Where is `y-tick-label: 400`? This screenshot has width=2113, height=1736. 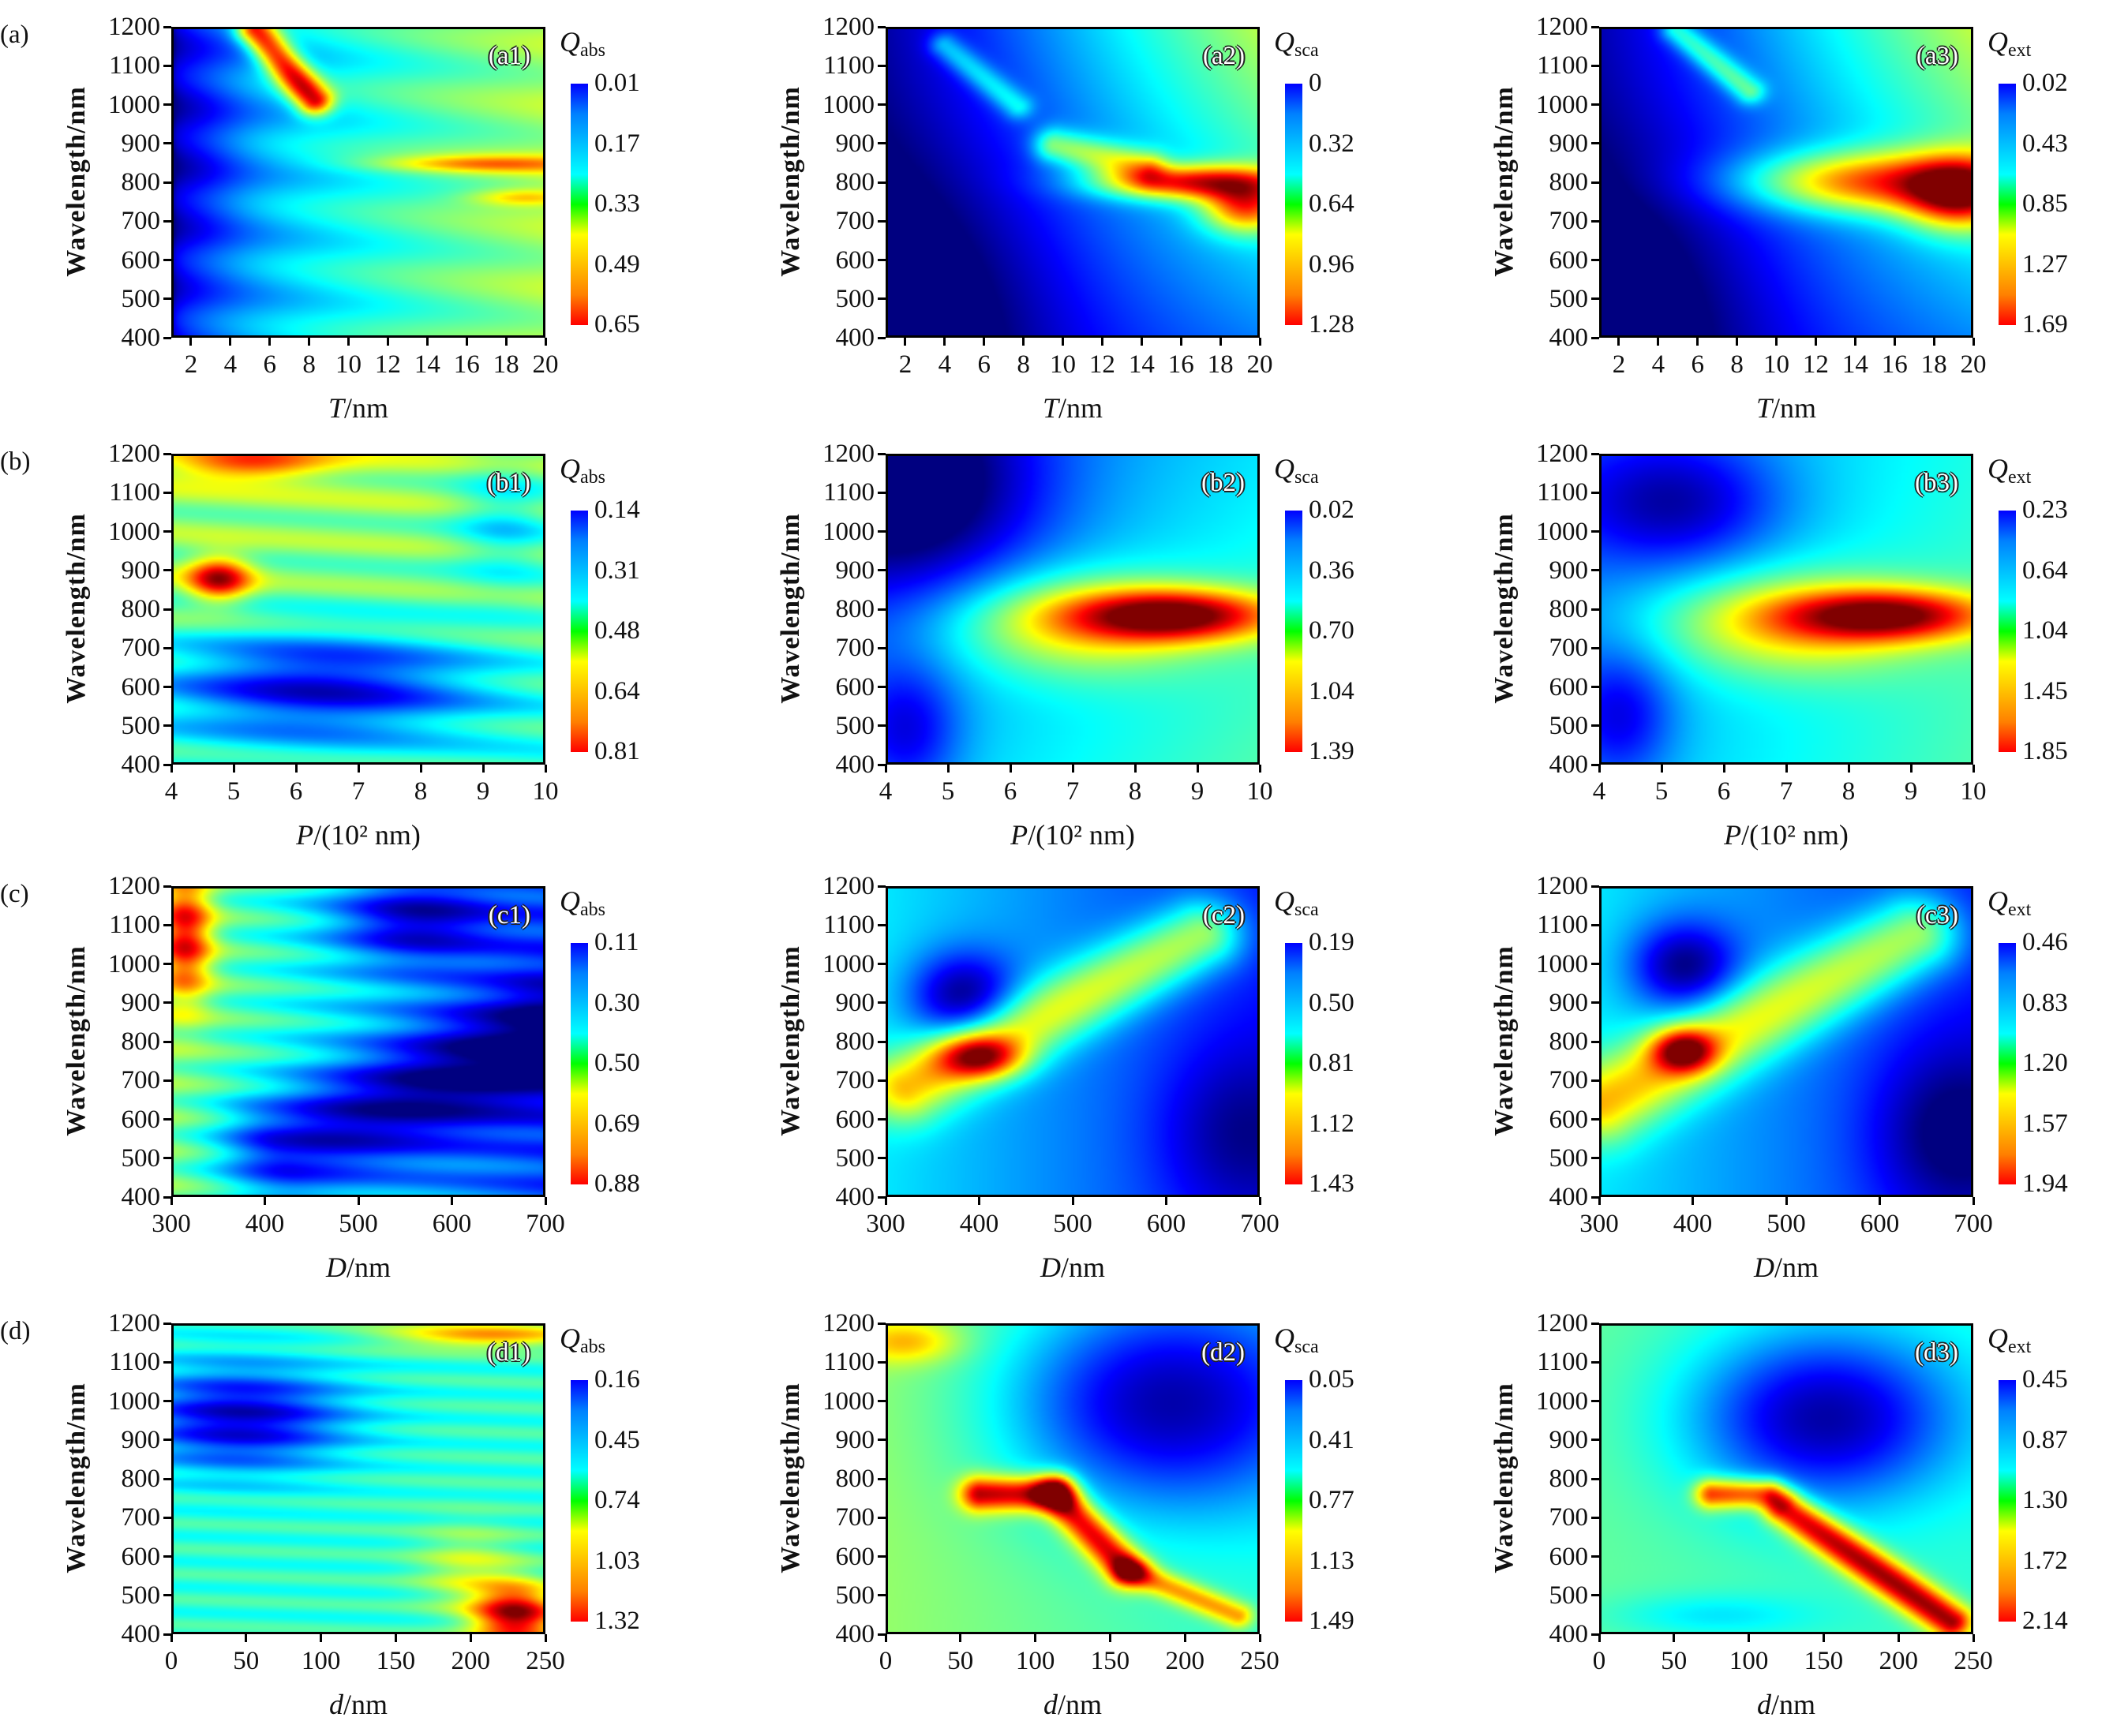 y-tick-label: 400 is located at coordinates (141, 1634).